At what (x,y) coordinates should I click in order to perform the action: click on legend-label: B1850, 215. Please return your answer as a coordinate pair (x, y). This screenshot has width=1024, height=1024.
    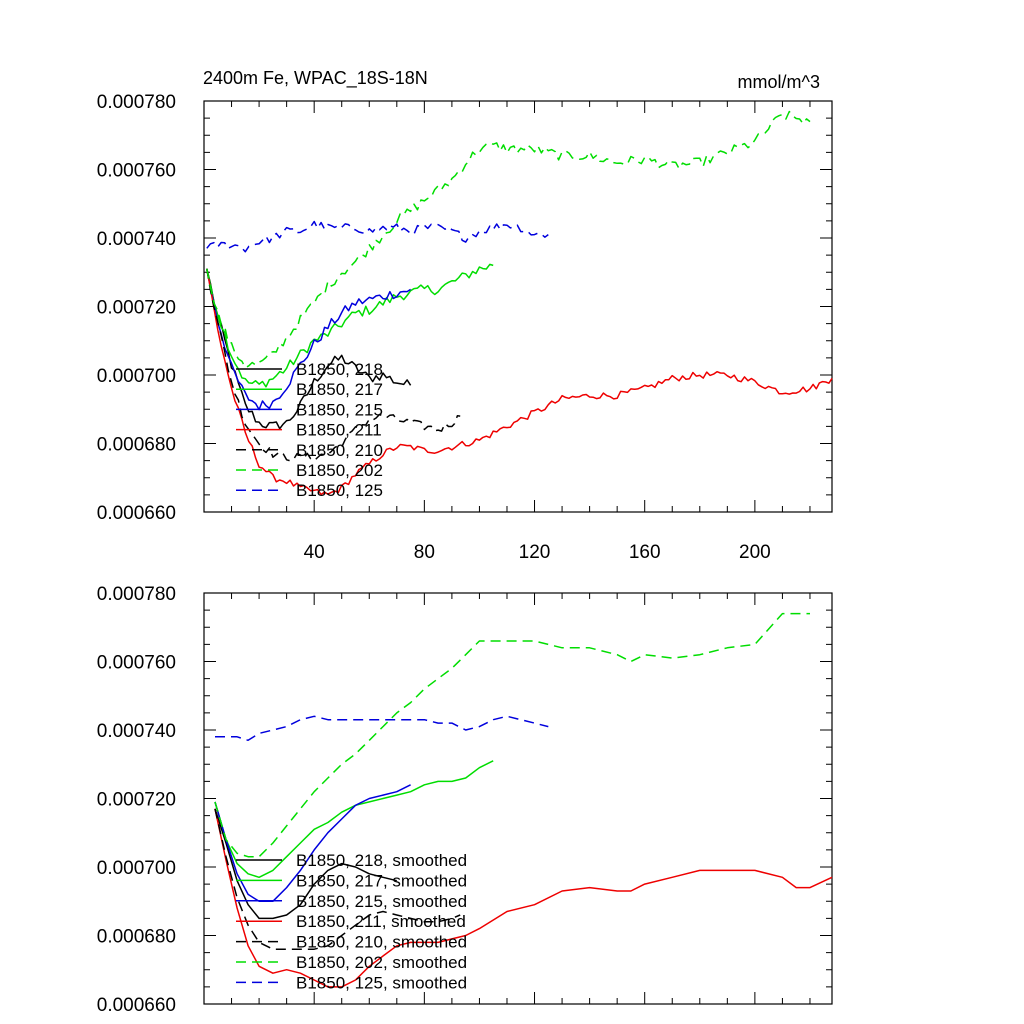
    Looking at the image, I should click on (339, 409).